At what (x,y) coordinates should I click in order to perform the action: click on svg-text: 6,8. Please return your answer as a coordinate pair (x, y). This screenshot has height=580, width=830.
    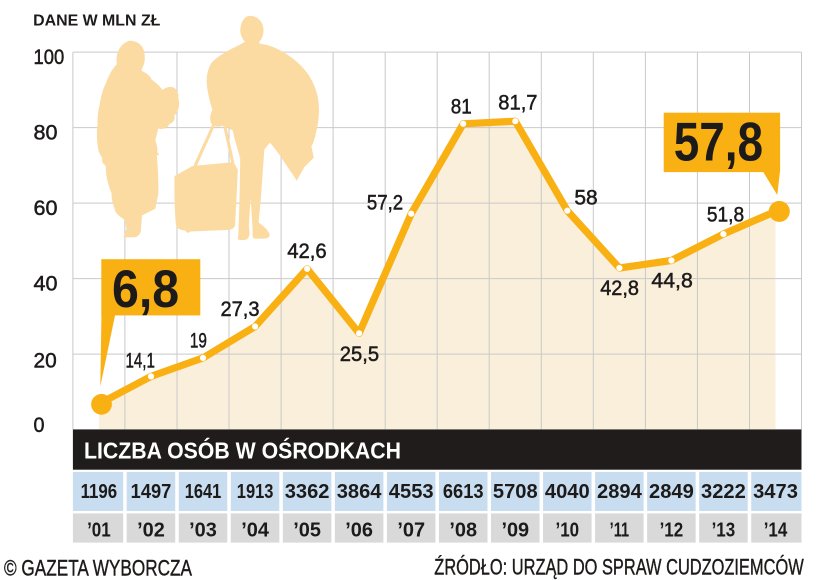
    Looking at the image, I should click on (145, 289).